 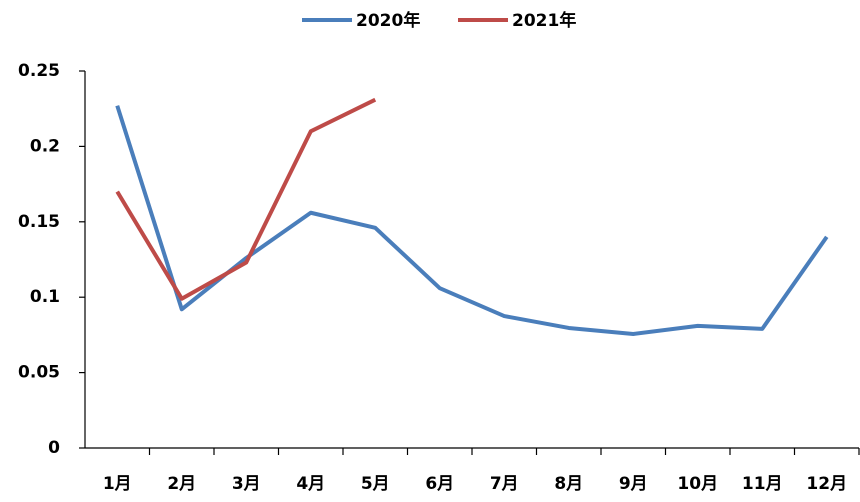 I want to click on y-tick-label: 0.25, so click(x=39, y=71).